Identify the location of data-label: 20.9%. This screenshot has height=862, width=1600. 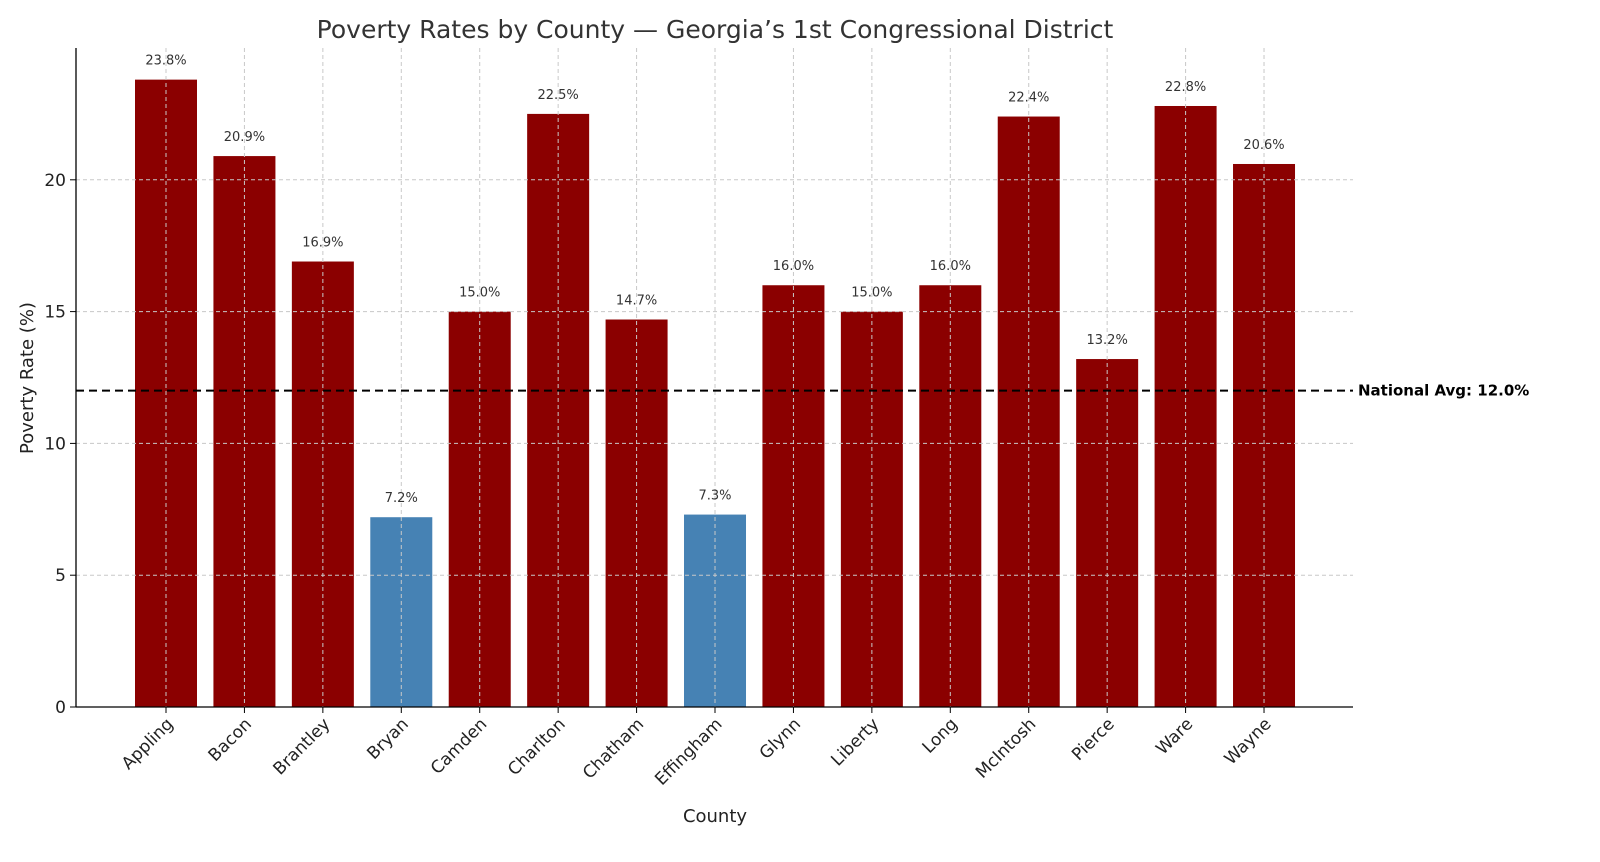
(244, 137).